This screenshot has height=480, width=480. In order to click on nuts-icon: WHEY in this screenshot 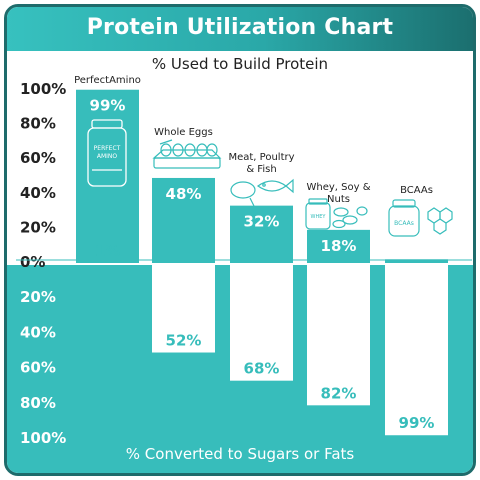, I will do `click(336, 214)`.